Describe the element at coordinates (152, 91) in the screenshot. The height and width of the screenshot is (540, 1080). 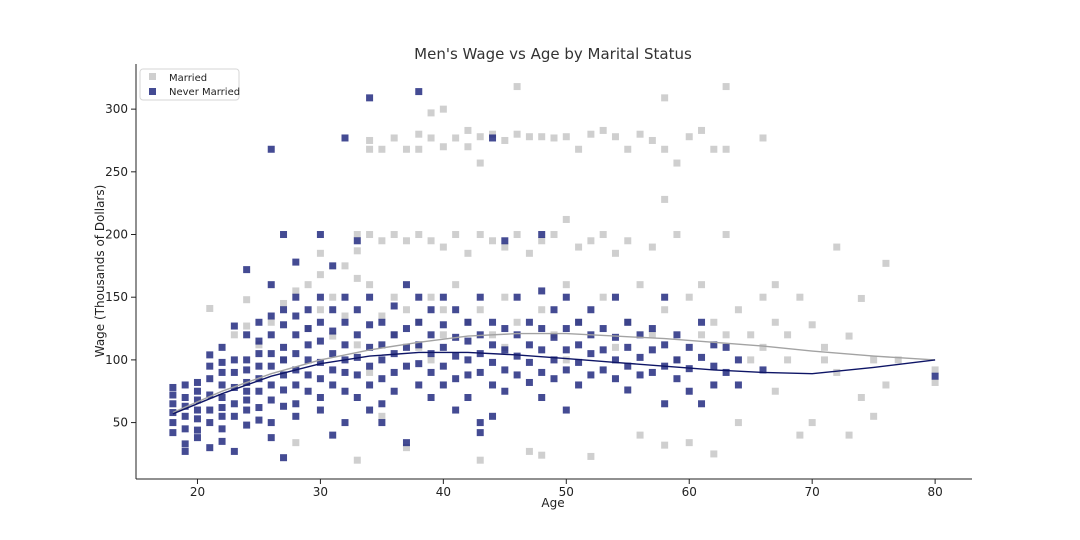
I see `legend-swatch-never-married` at that location.